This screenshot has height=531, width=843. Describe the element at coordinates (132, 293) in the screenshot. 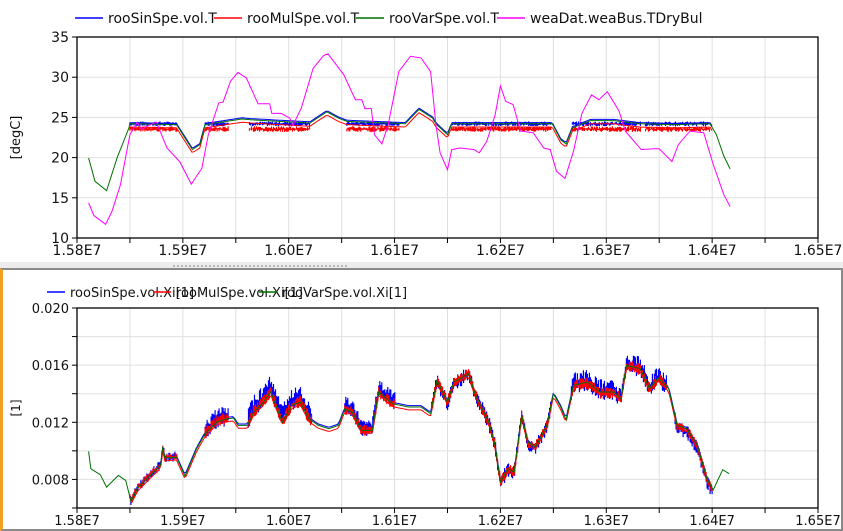

I see `legend-label: rooSinSpe.vol.Xi[1]` at that location.